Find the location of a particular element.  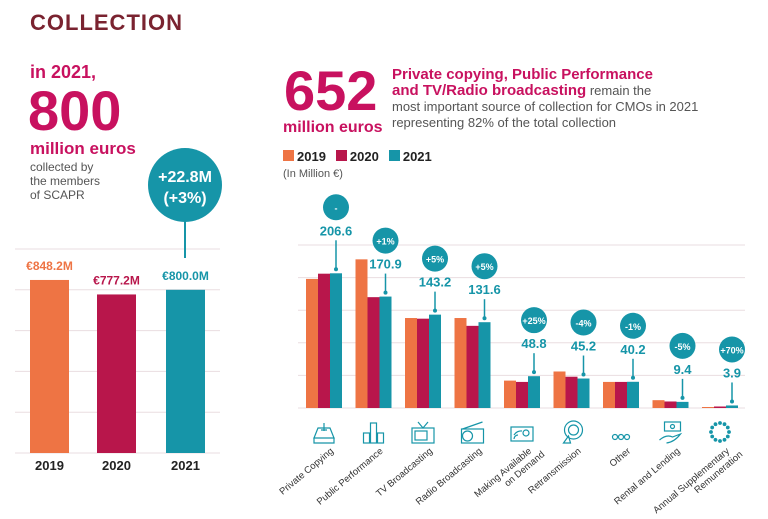

headline-line: Private copying, Public Performance is located at coordinates (522, 74).